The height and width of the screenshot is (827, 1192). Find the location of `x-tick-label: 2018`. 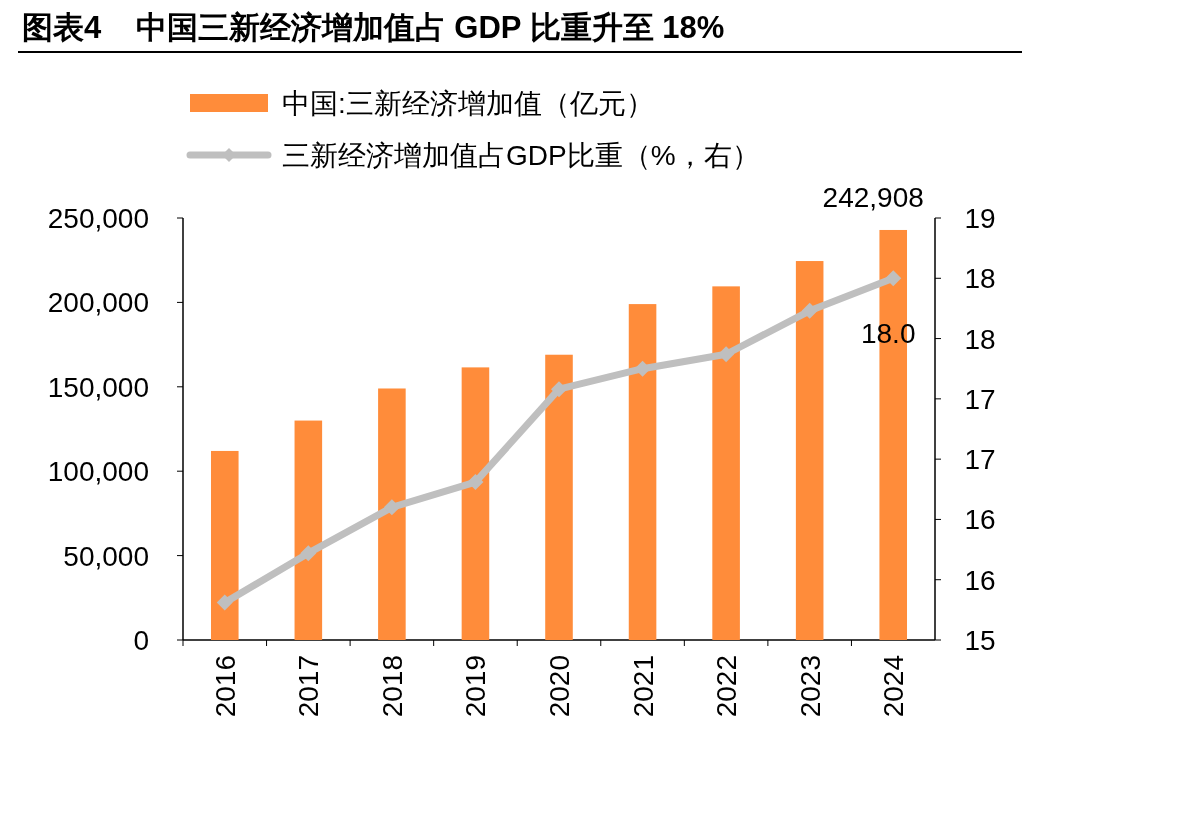

x-tick-label: 2018 is located at coordinates (392, 686).